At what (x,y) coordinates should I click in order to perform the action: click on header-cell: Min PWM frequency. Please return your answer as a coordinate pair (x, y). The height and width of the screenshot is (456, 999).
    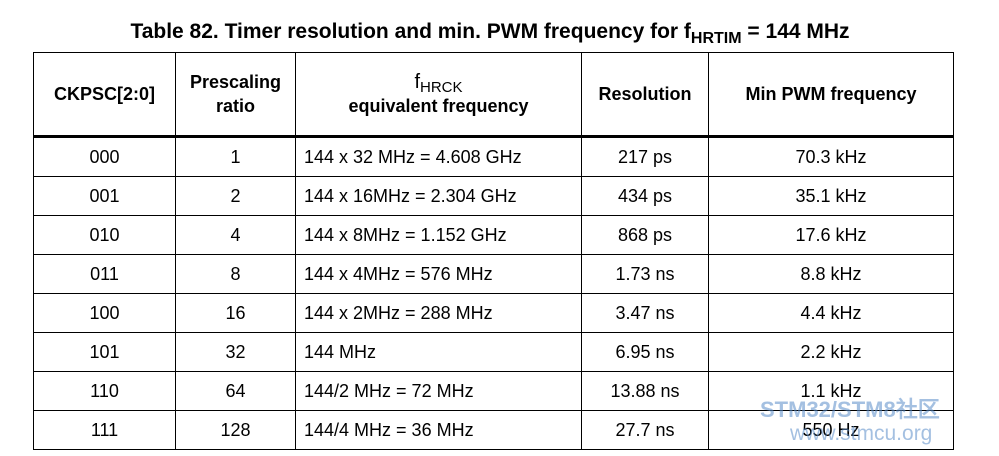
    Looking at the image, I should click on (831, 95).